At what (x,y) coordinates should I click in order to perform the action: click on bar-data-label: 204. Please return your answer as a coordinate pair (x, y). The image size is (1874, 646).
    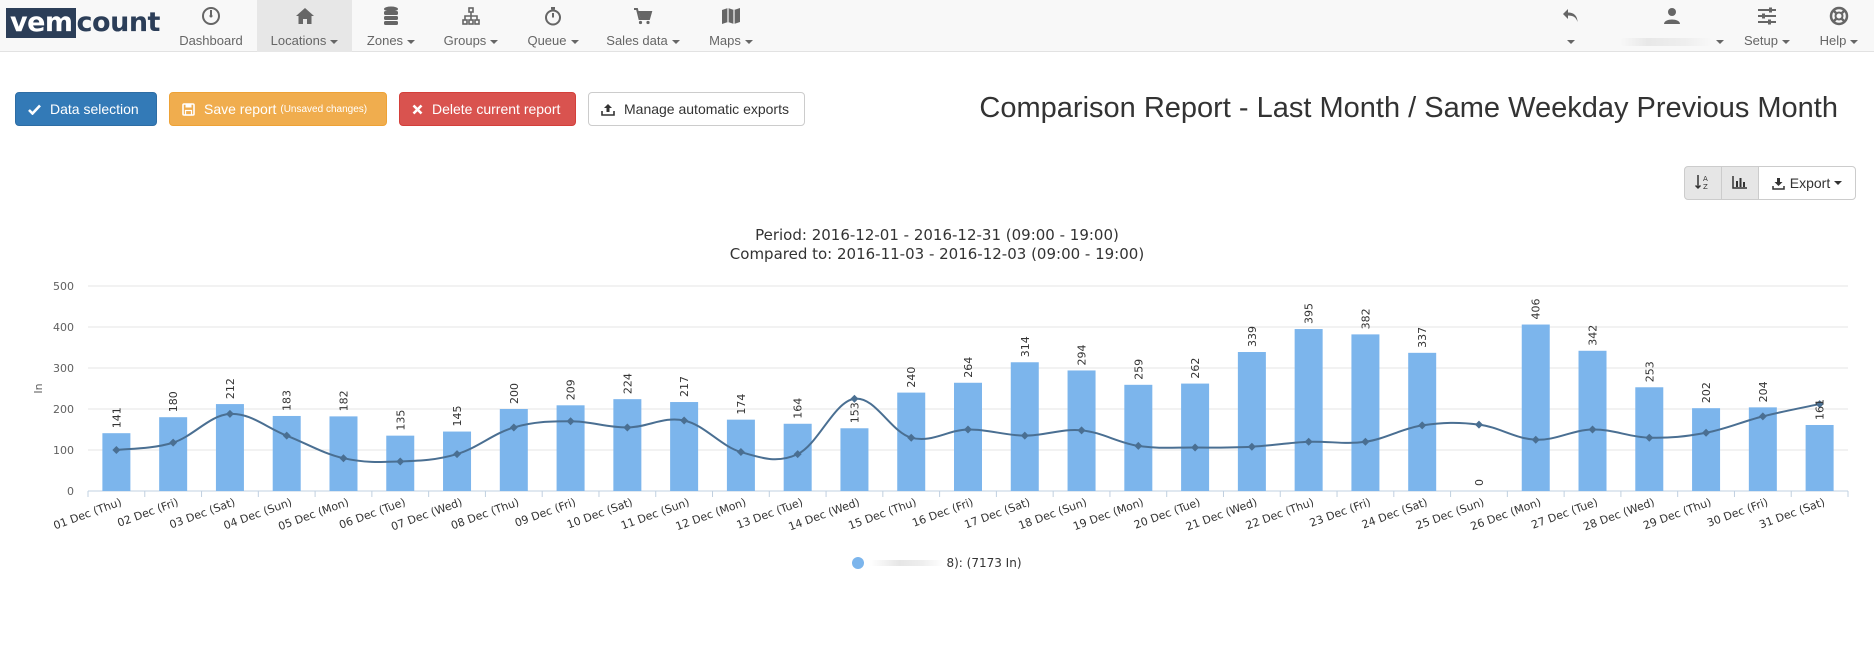
    Looking at the image, I should click on (1763, 391).